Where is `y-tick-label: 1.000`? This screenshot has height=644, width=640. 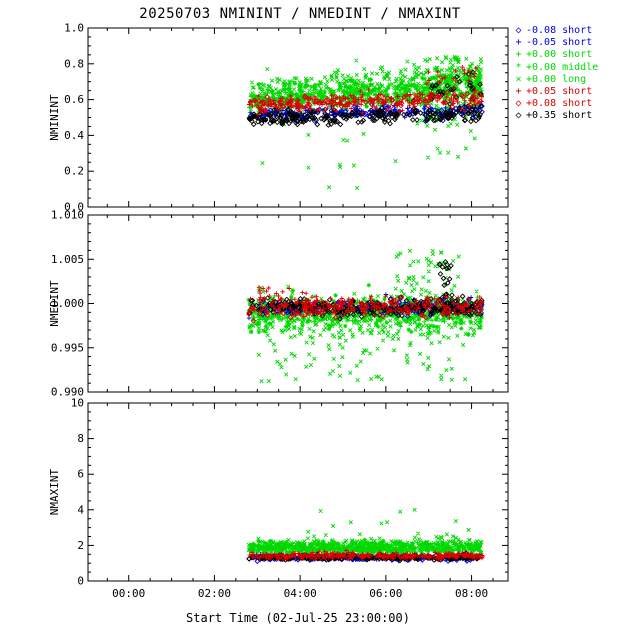
y-tick-label: 1.000 is located at coordinates (67, 303).